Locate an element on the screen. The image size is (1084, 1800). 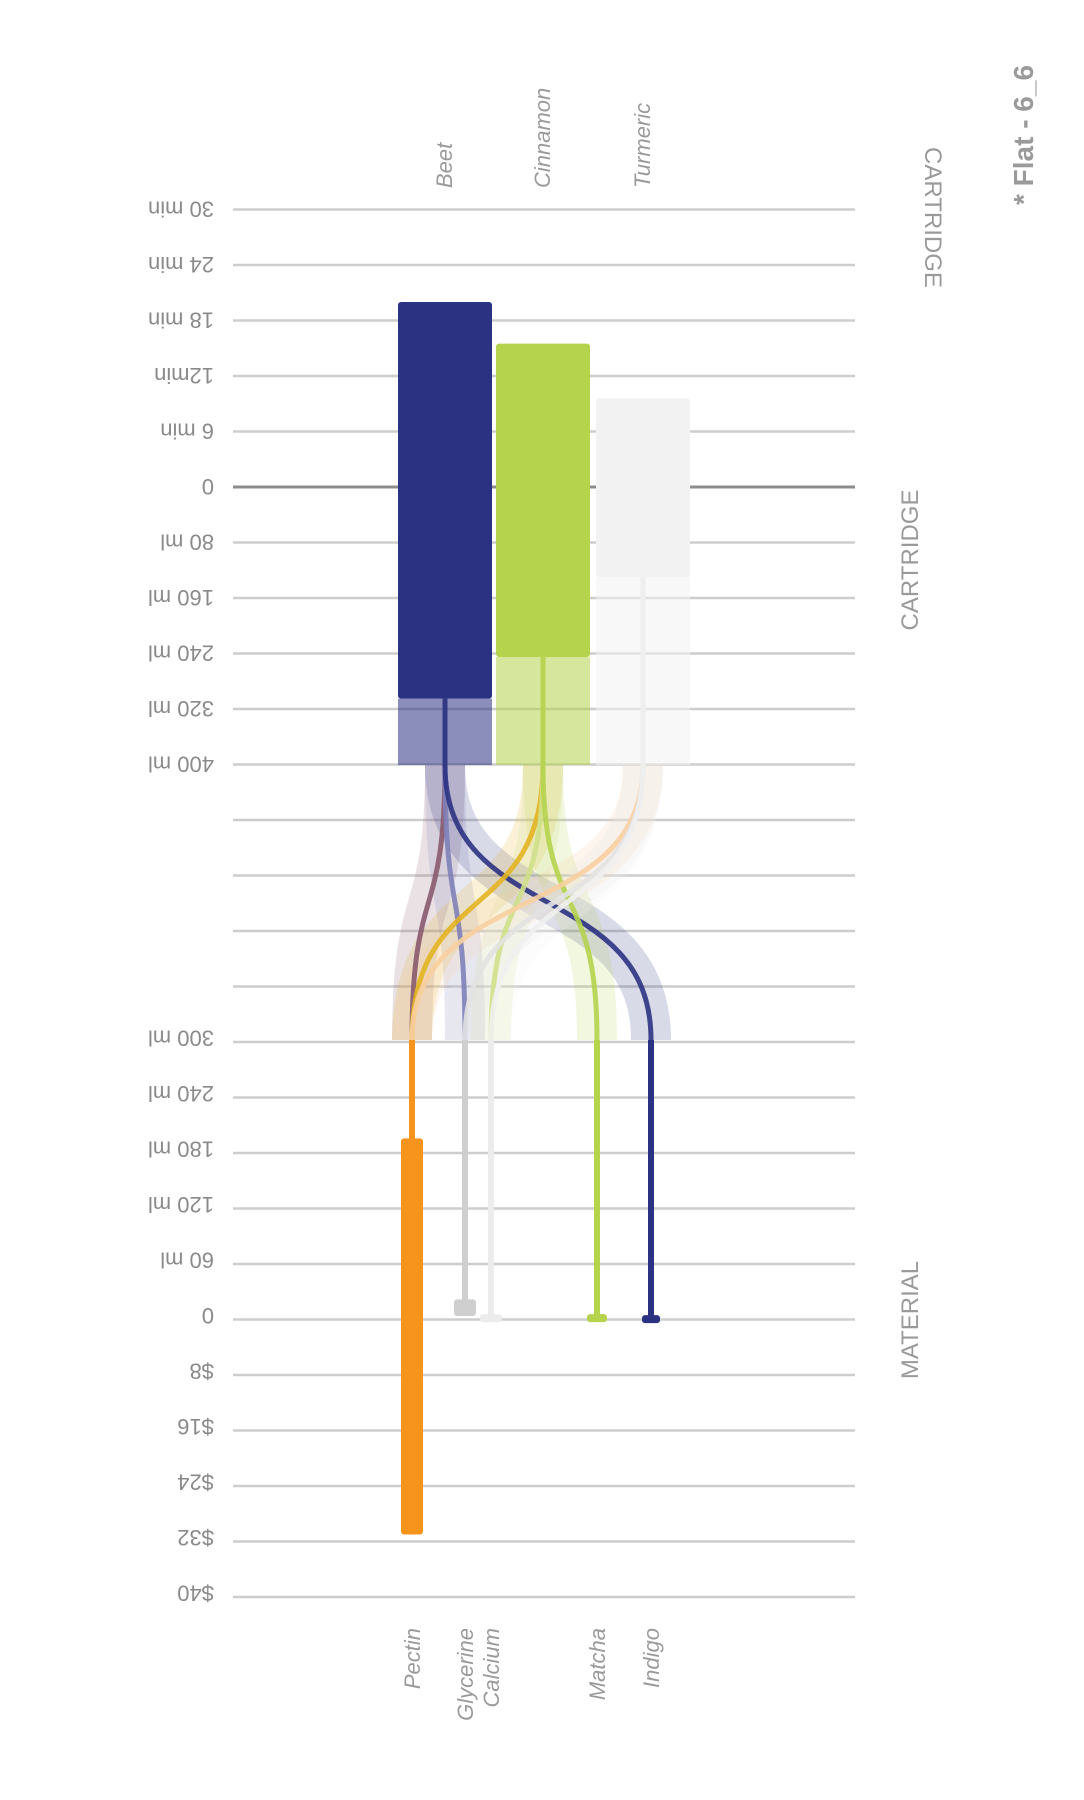
material-label-pectin: Pectin is located at coordinates (412, 1658).